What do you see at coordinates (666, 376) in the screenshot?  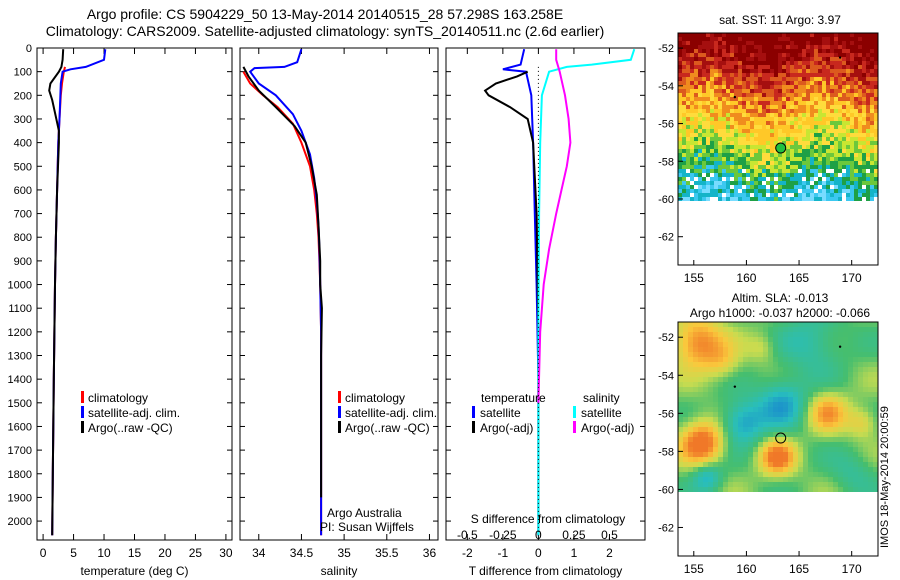 I see `sla-map-ytick-label: -54` at bounding box center [666, 376].